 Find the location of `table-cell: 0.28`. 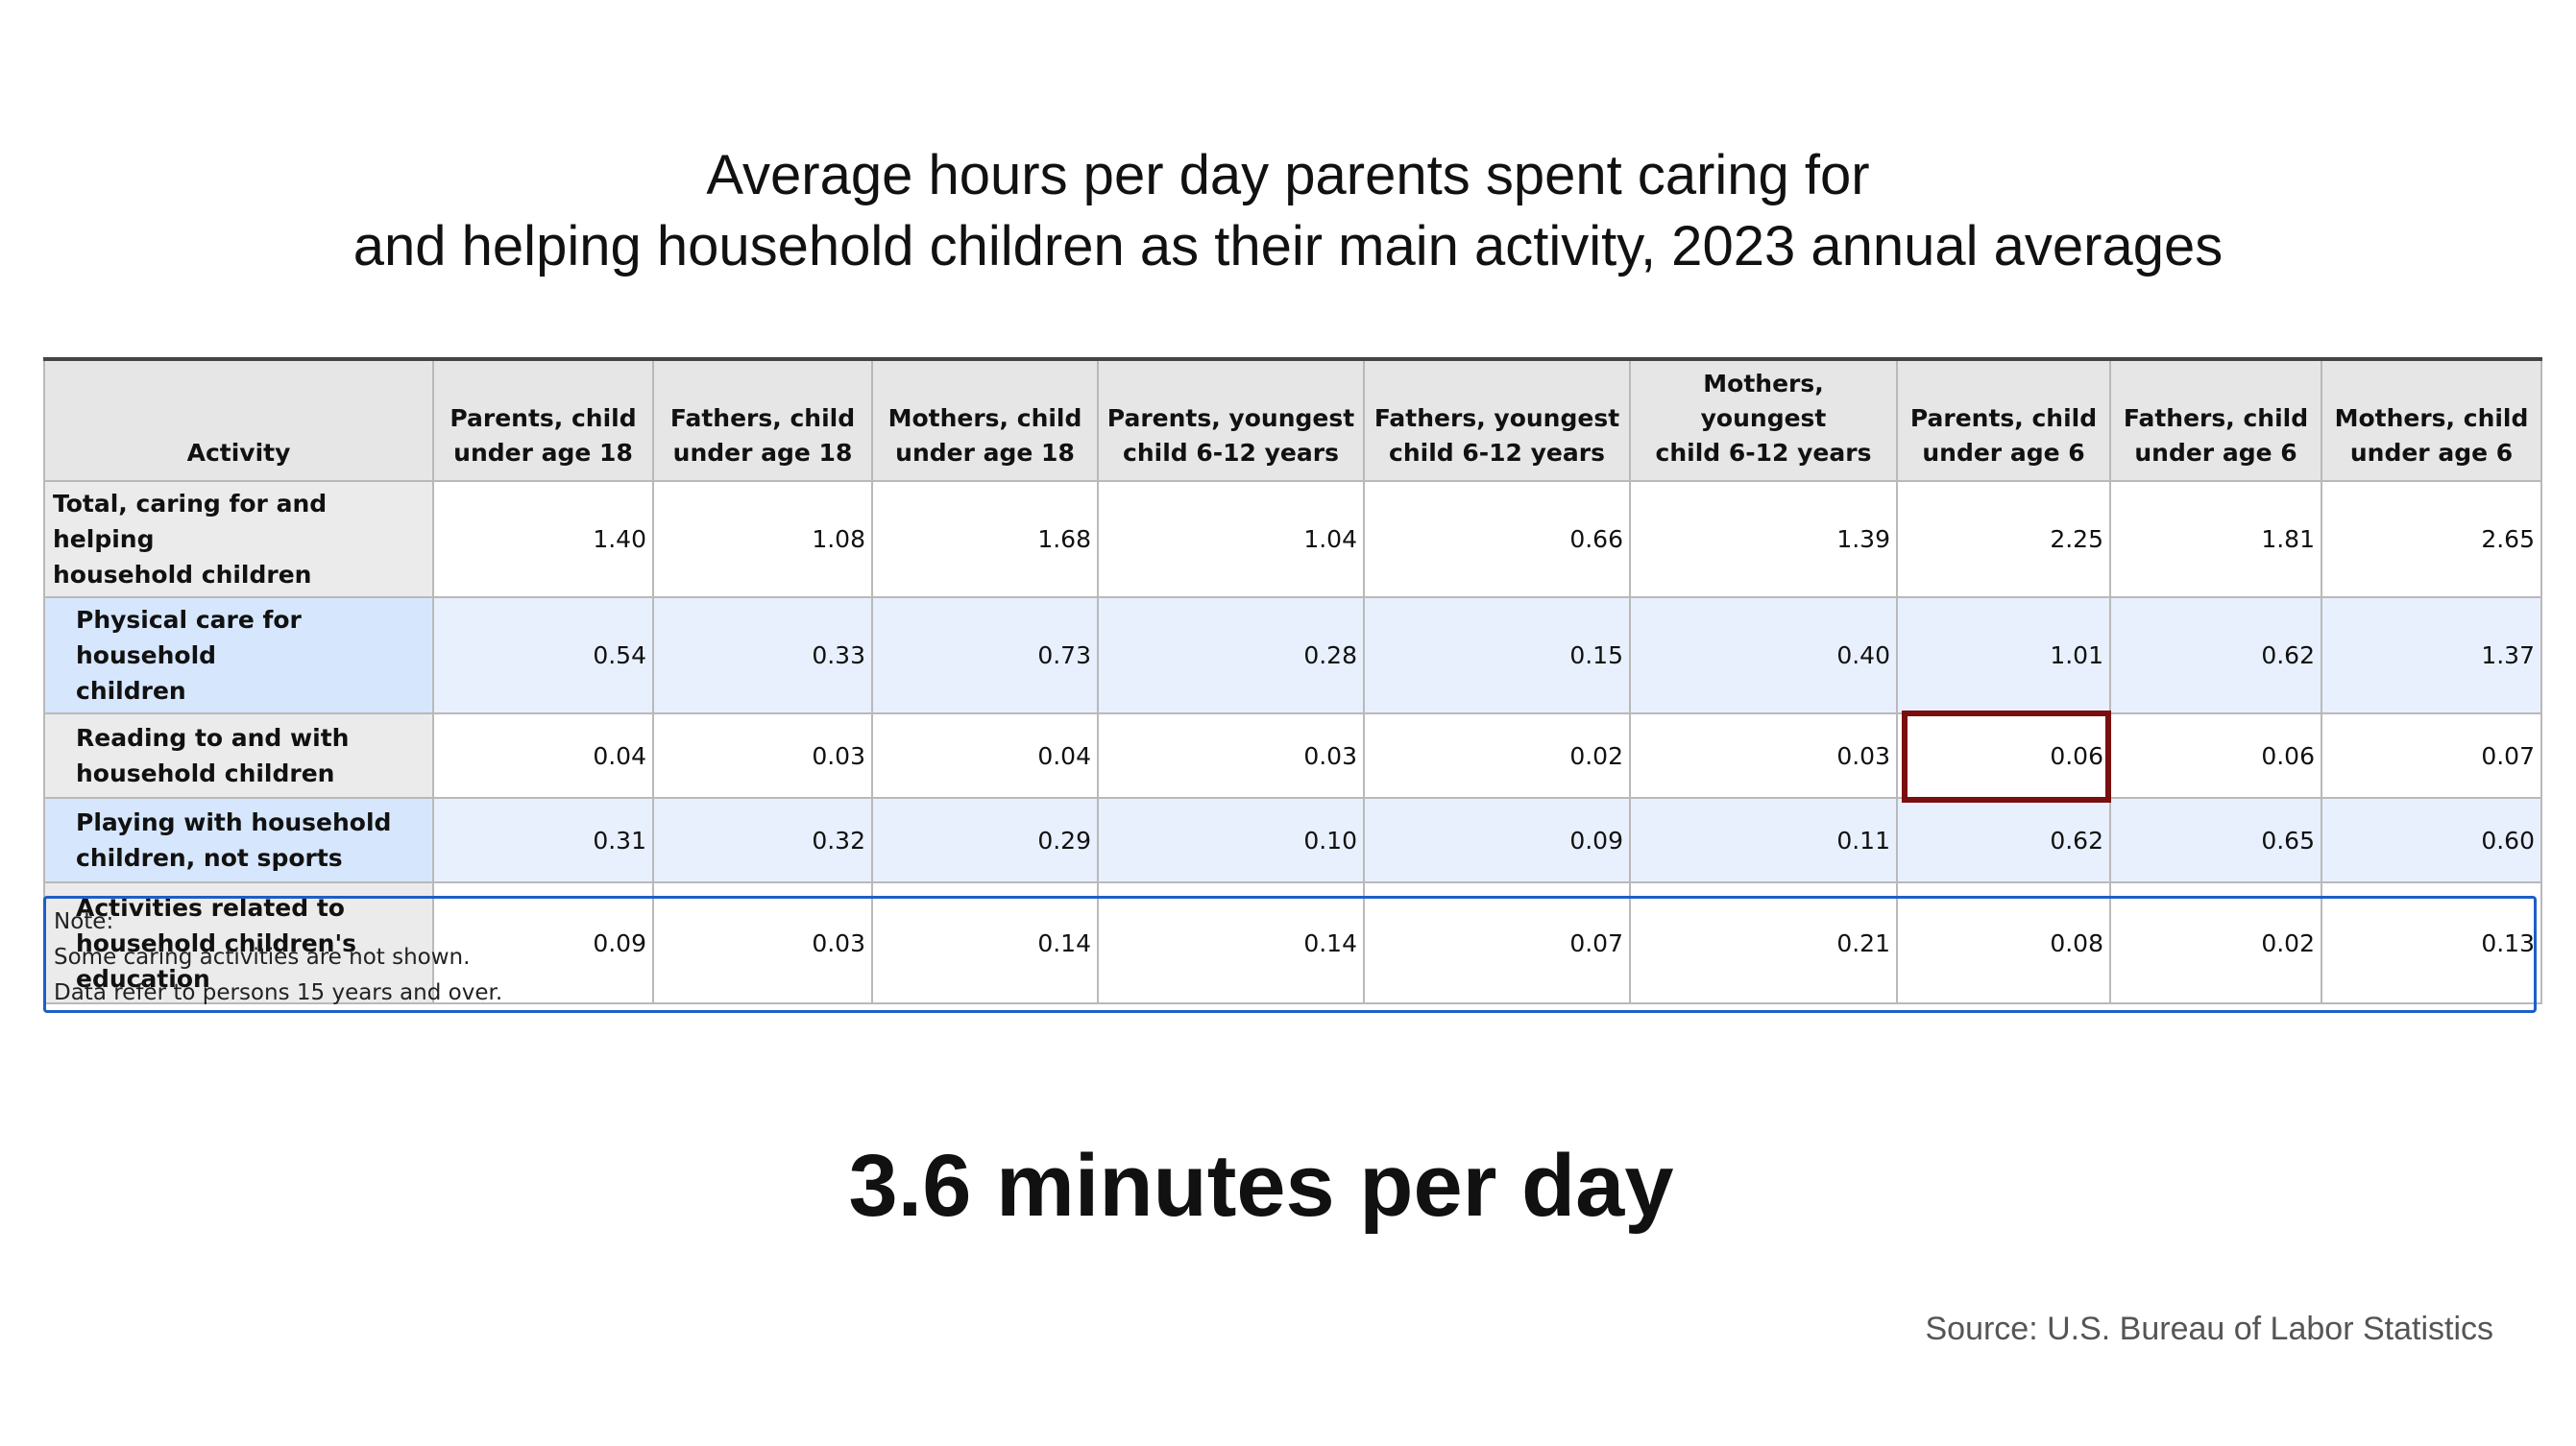

table-cell: 0.28 is located at coordinates (1231, 655).